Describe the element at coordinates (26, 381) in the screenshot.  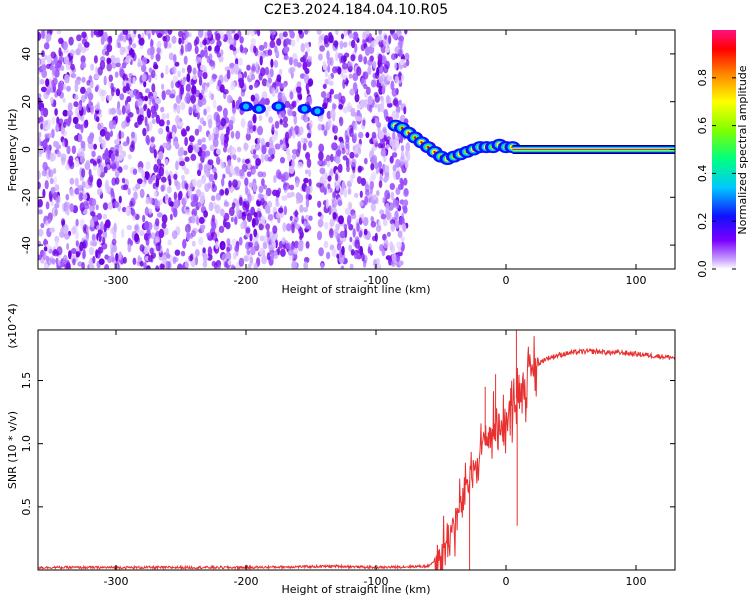
I see `bottom-ytick-label: 1.5` at that location.